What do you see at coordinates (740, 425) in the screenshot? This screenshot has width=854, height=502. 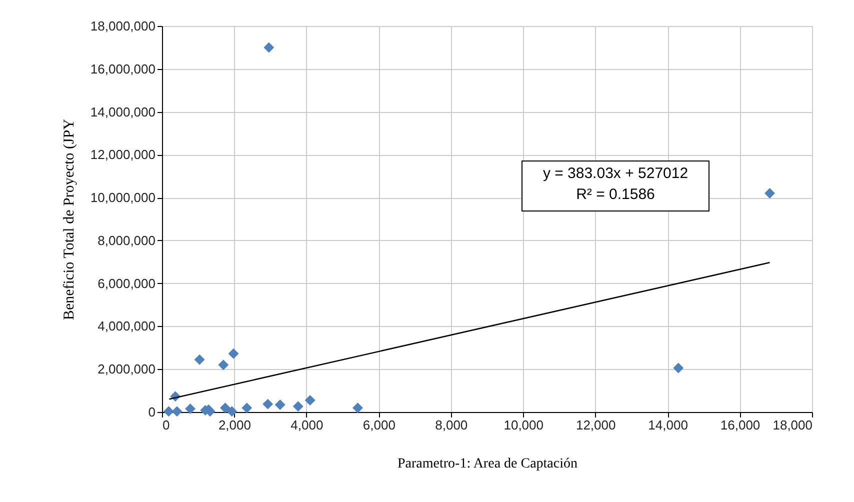 I see `x-tick-label: 16,000` at bounding box center [740, 425].